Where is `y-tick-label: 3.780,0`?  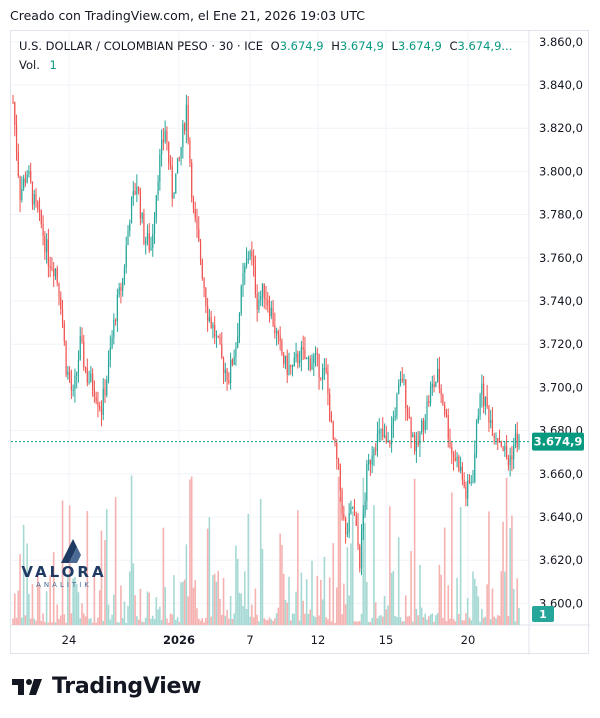 y-tick-label: 3.780,0 is located at coordinates (561, 215).